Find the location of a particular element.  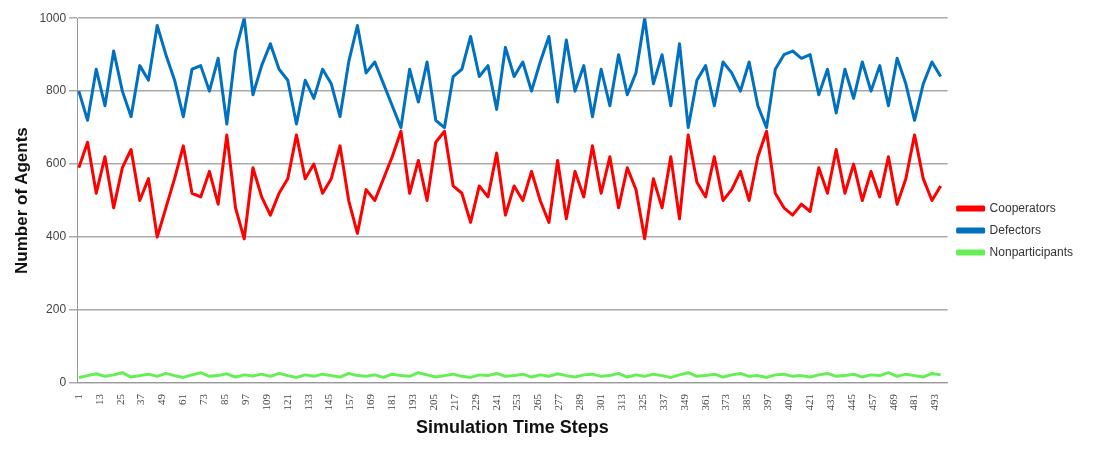

x-tick-label: 109 is located at coordinates (265, 402).